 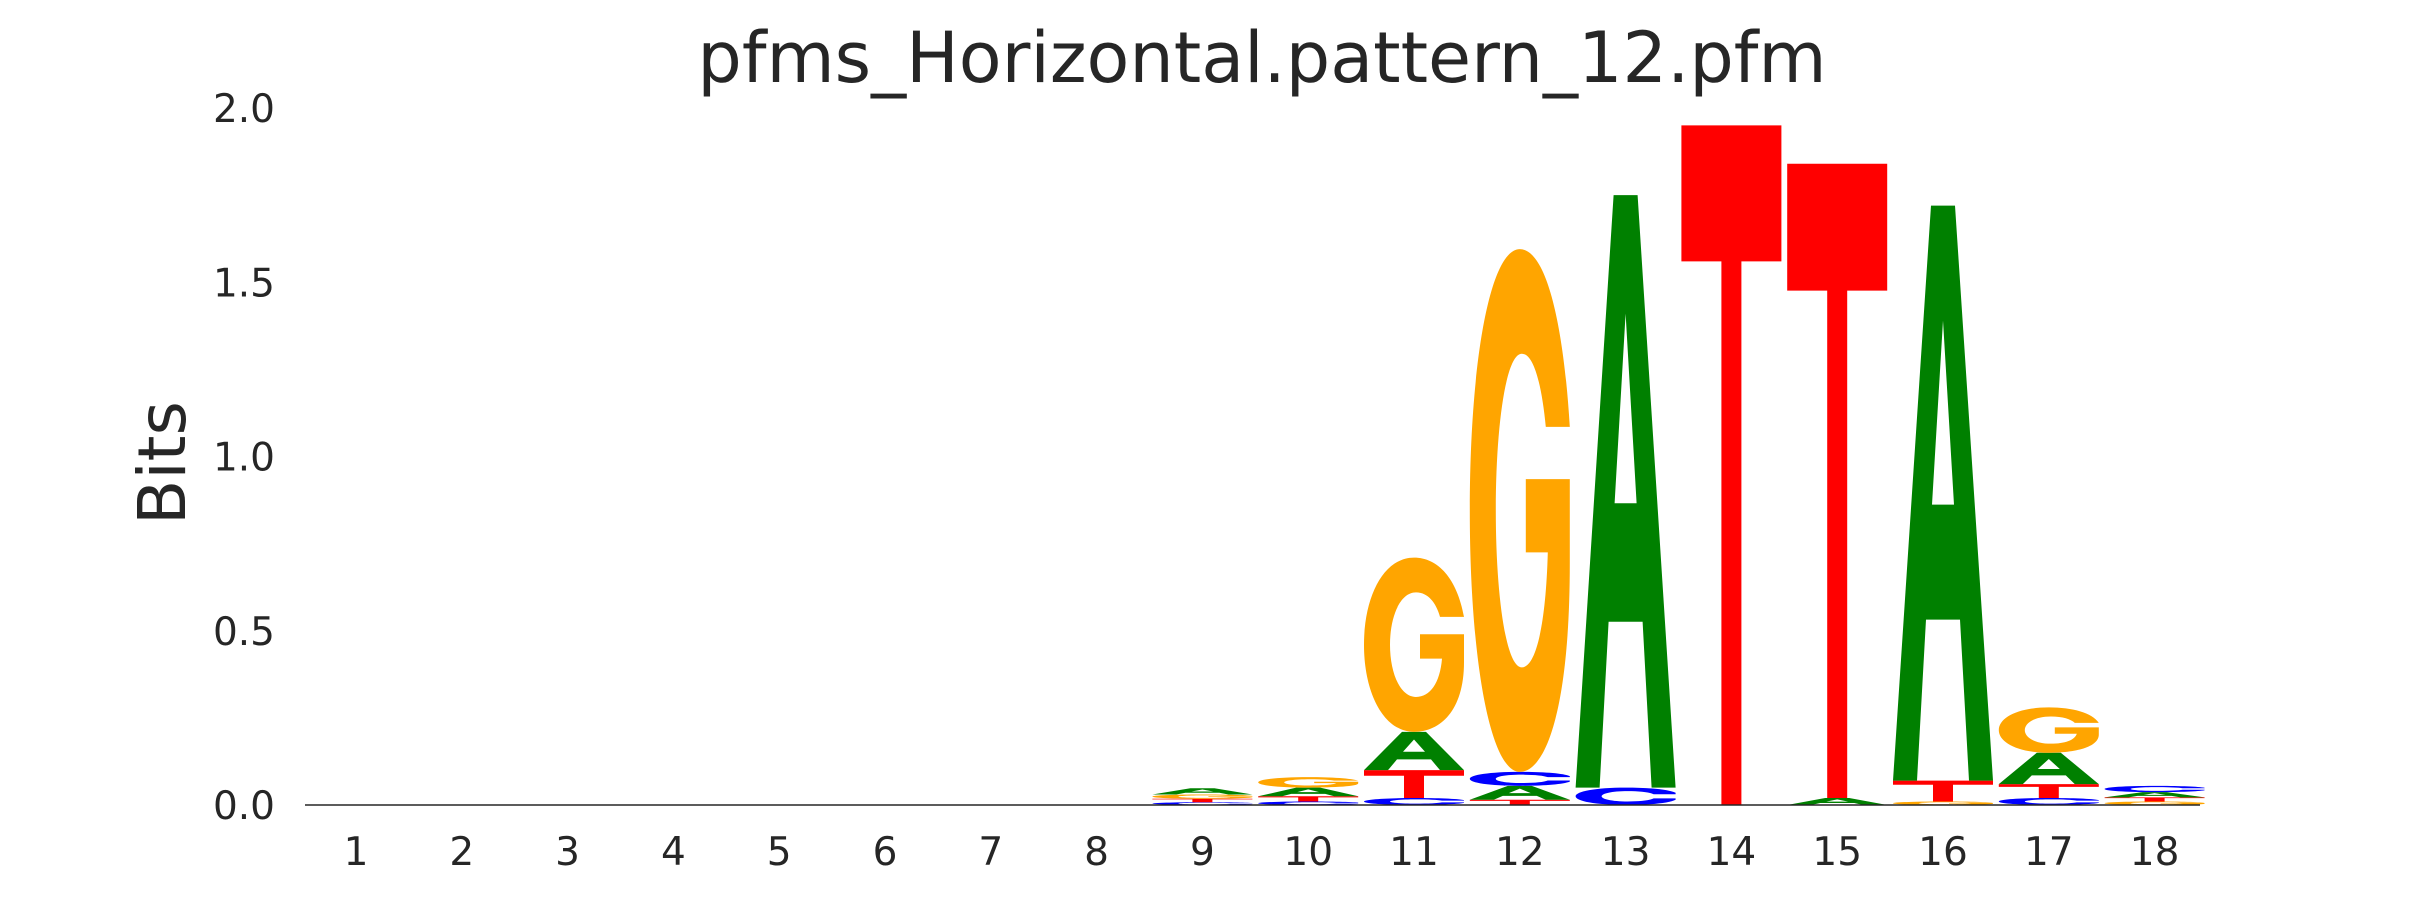 I want to click on y-axis-ticks: 0.0 0.5 1.0 1.5 2.0, so click(x=244, y=458).